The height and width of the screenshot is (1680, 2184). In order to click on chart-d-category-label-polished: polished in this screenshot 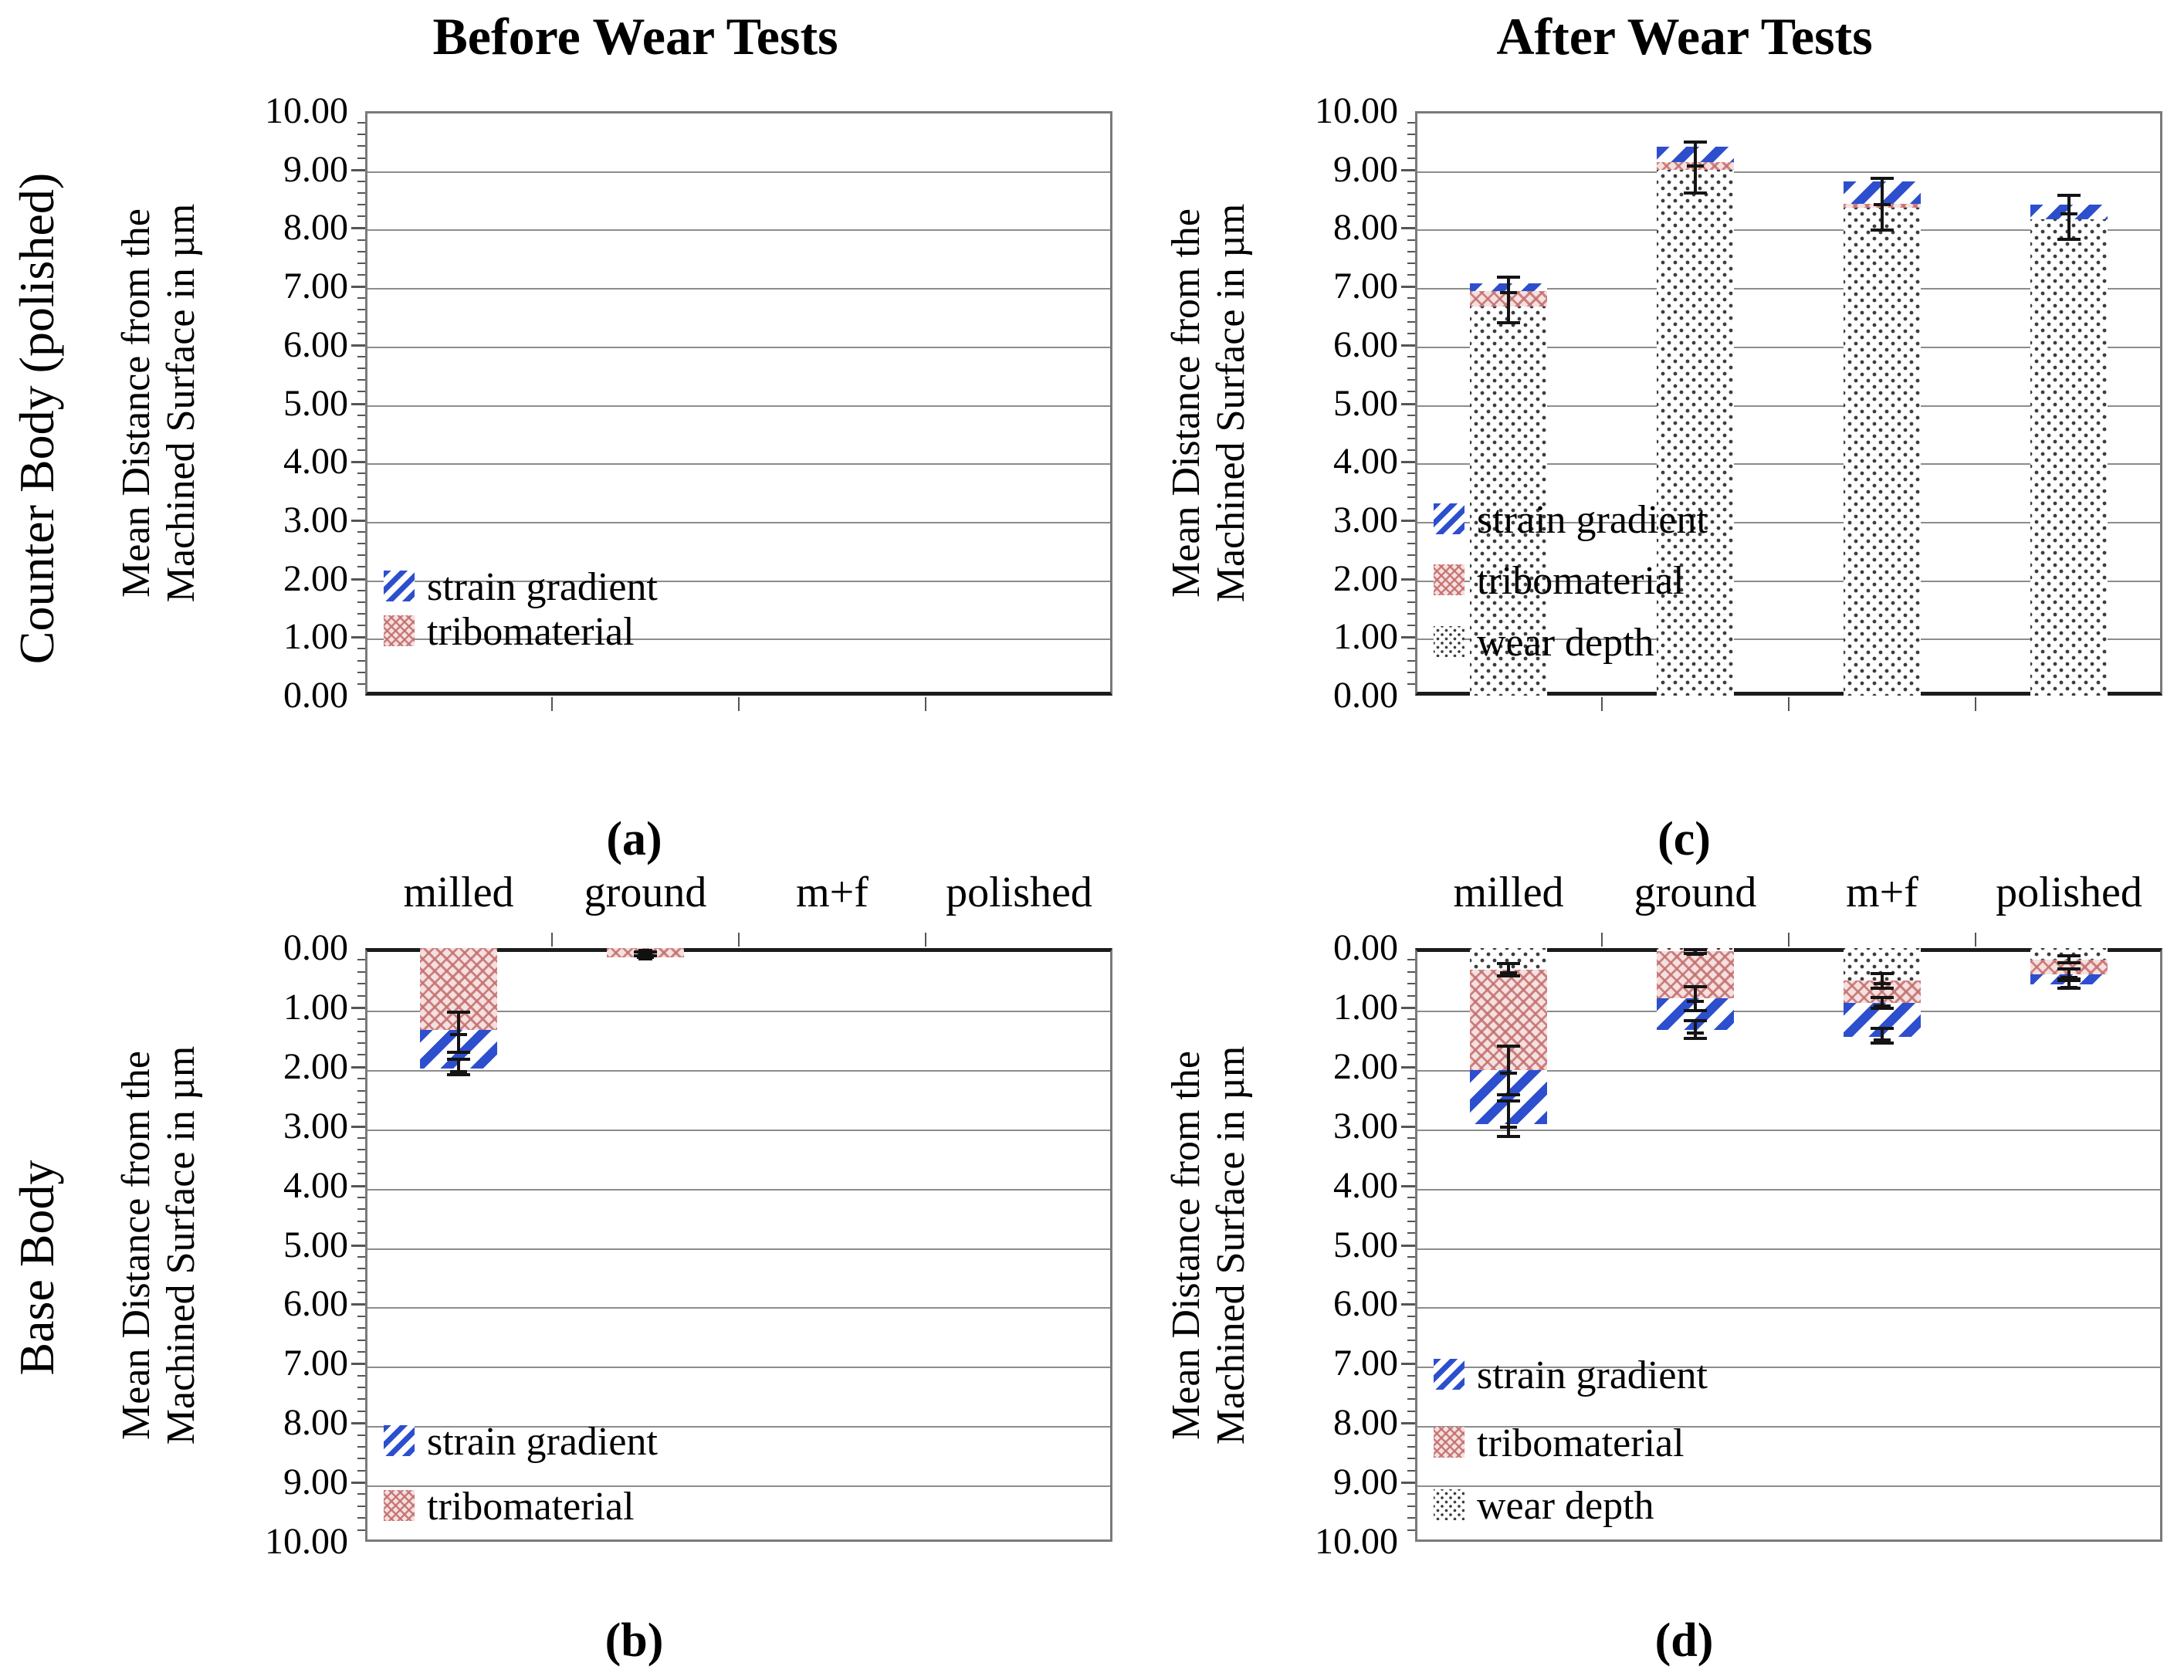, I will do `click(2069, 892)`.